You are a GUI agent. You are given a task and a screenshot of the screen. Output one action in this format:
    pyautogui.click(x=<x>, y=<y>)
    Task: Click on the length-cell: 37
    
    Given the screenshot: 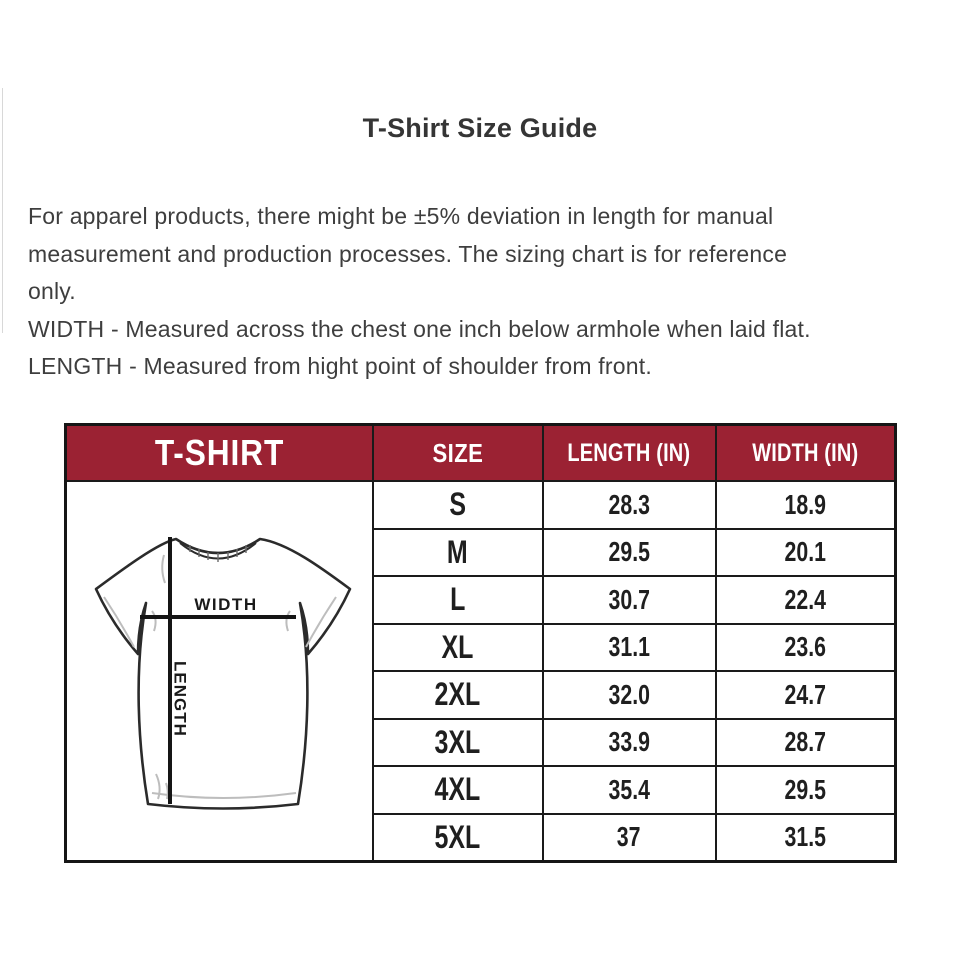 What is the action you would take?
    pyautogui.click(x=629, y=837)
    